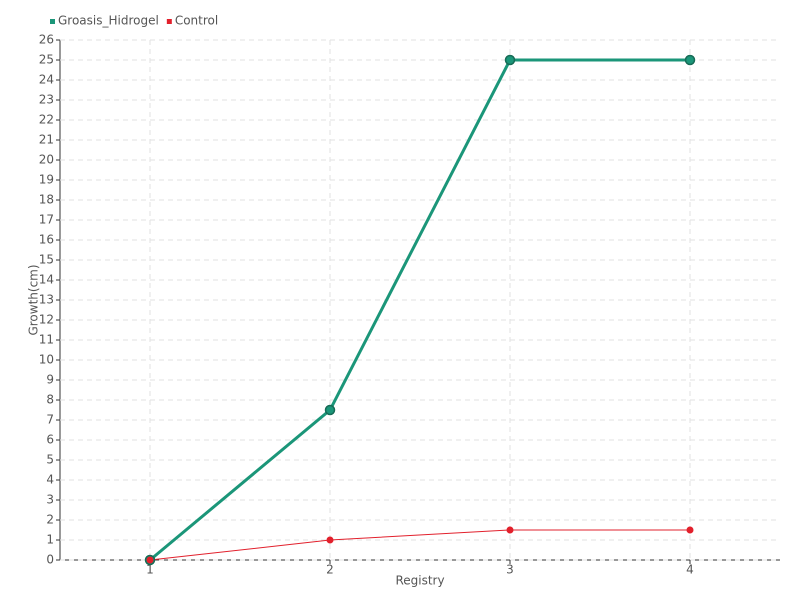  What do you see at coordinates (46, 140) in the screenshot?
I see `y-tick-label: 21` at bounding box center [46, 140].